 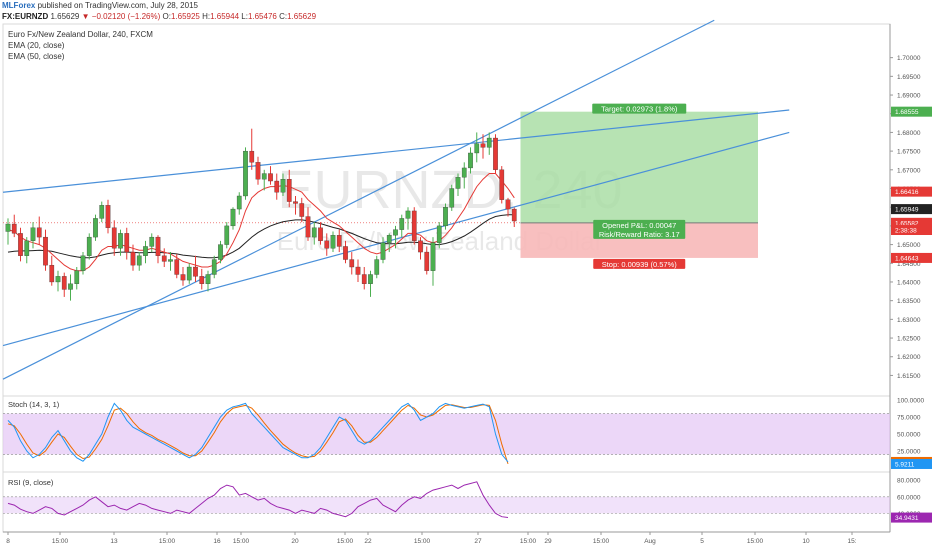 I want to click on price-tick-label: 1.69000, so click(x=909, y=96).